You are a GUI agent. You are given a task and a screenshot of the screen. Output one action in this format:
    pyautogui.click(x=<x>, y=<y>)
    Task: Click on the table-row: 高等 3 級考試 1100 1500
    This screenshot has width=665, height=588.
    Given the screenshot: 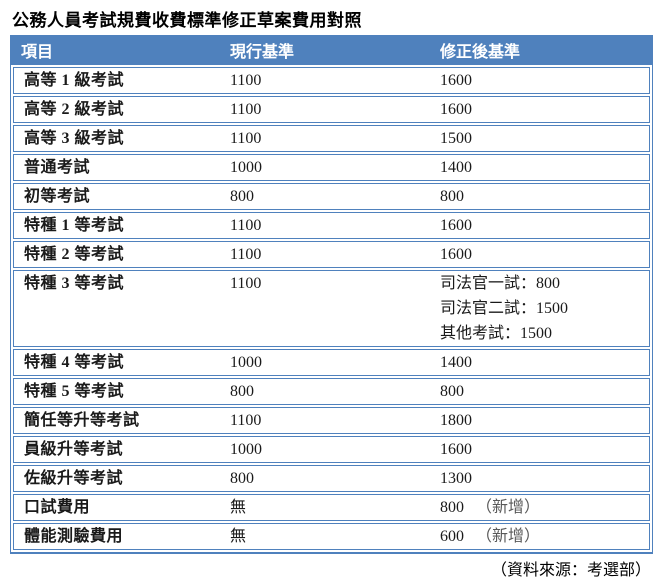 What is the action you would take?
    pyautogui.click(x=331, y=138)
    